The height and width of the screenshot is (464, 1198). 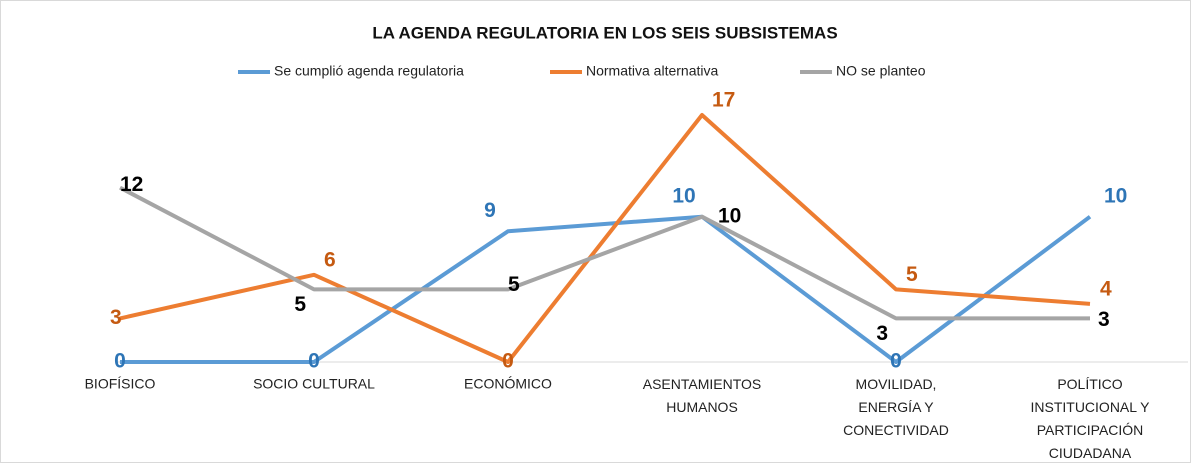 I want to click on x-tick-label: MOVILIDAD, ENERGÍA Y CONECTIVIDAD, so click(x=896, y=407).